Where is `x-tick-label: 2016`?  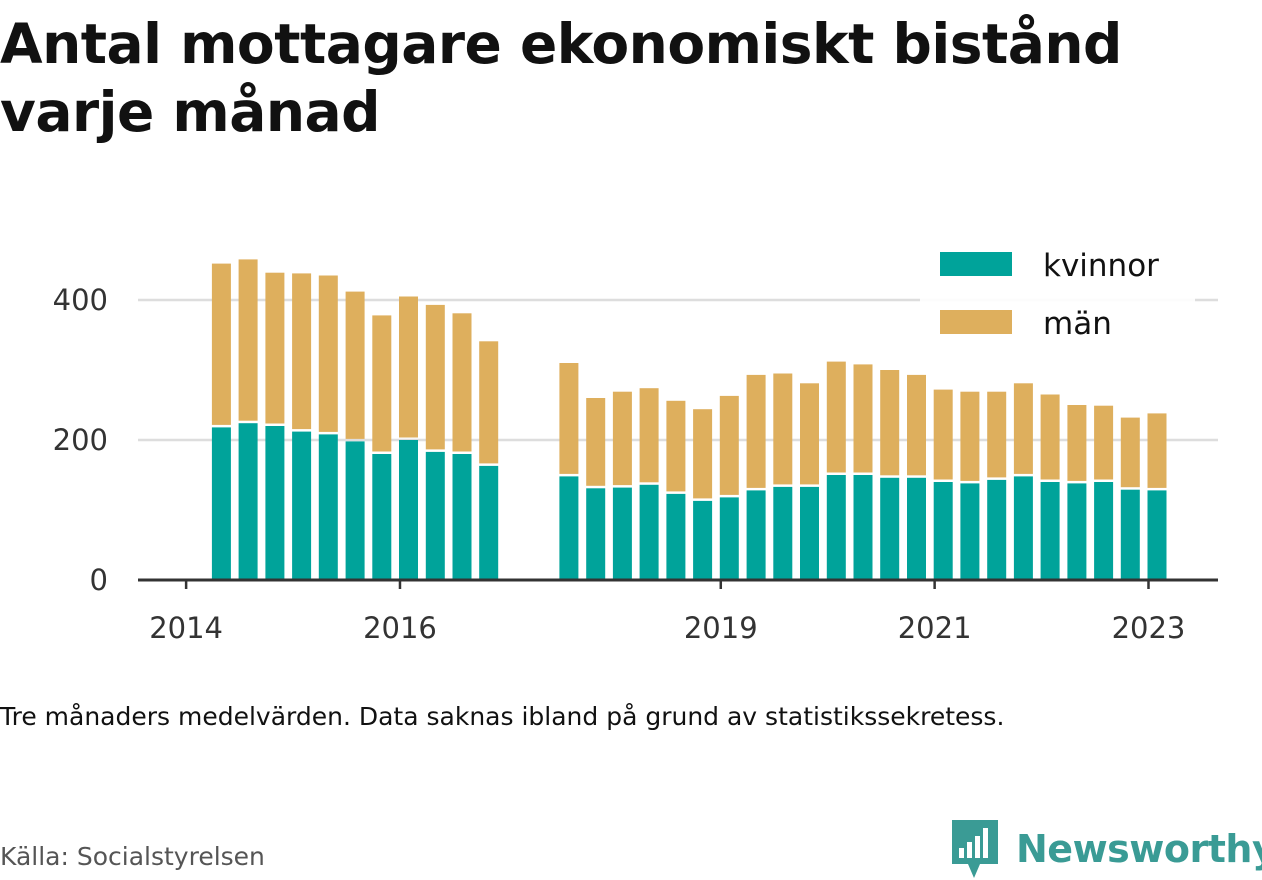 x-tick-label: 2016 is located at coordinates (400, 628).